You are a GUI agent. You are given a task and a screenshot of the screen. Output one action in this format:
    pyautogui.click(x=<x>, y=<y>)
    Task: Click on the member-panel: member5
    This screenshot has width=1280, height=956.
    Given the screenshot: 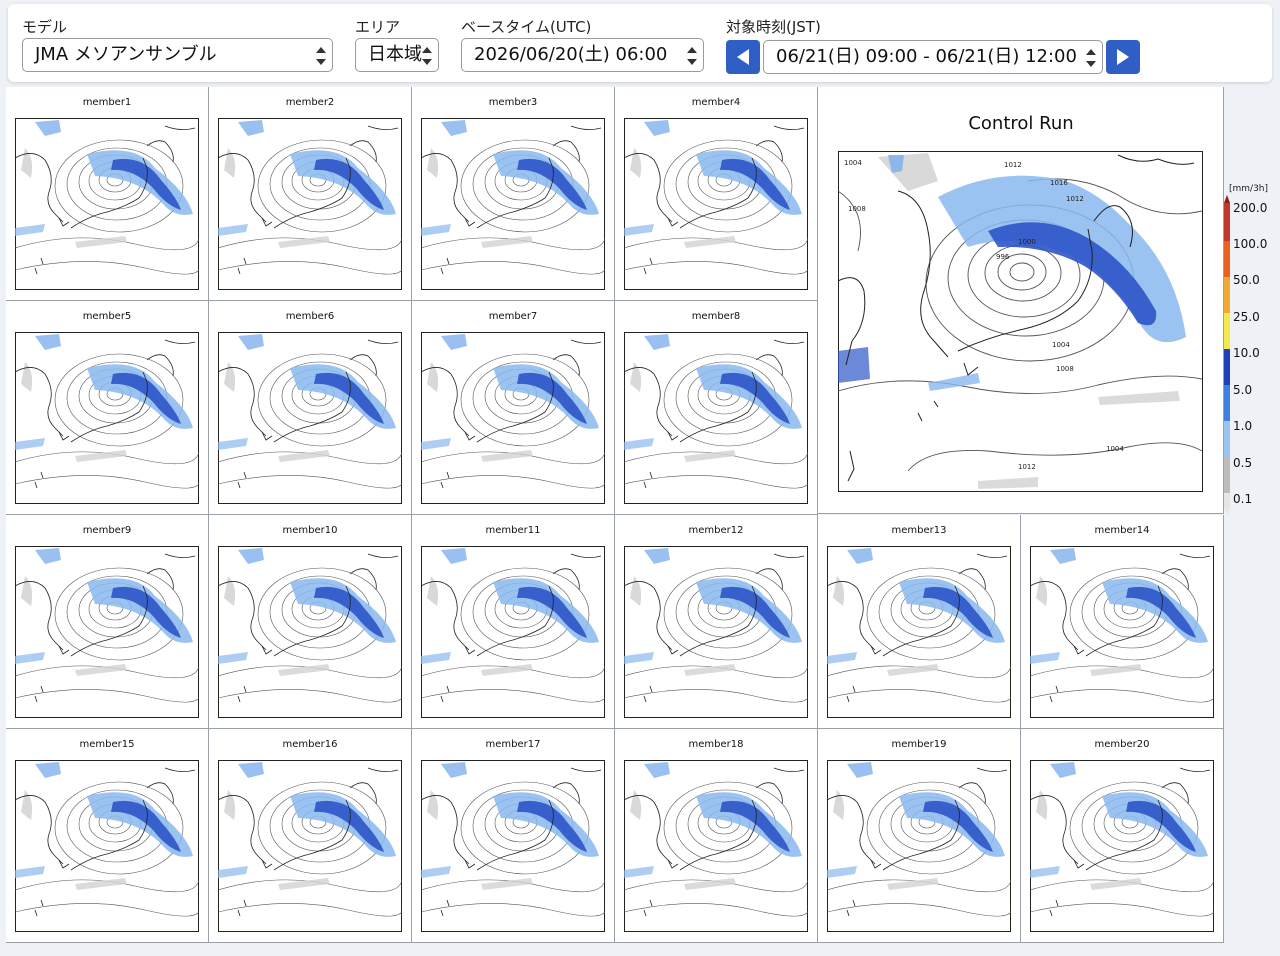 What is the action you would take?
    pyautogui.click(x=107, y=408)
    